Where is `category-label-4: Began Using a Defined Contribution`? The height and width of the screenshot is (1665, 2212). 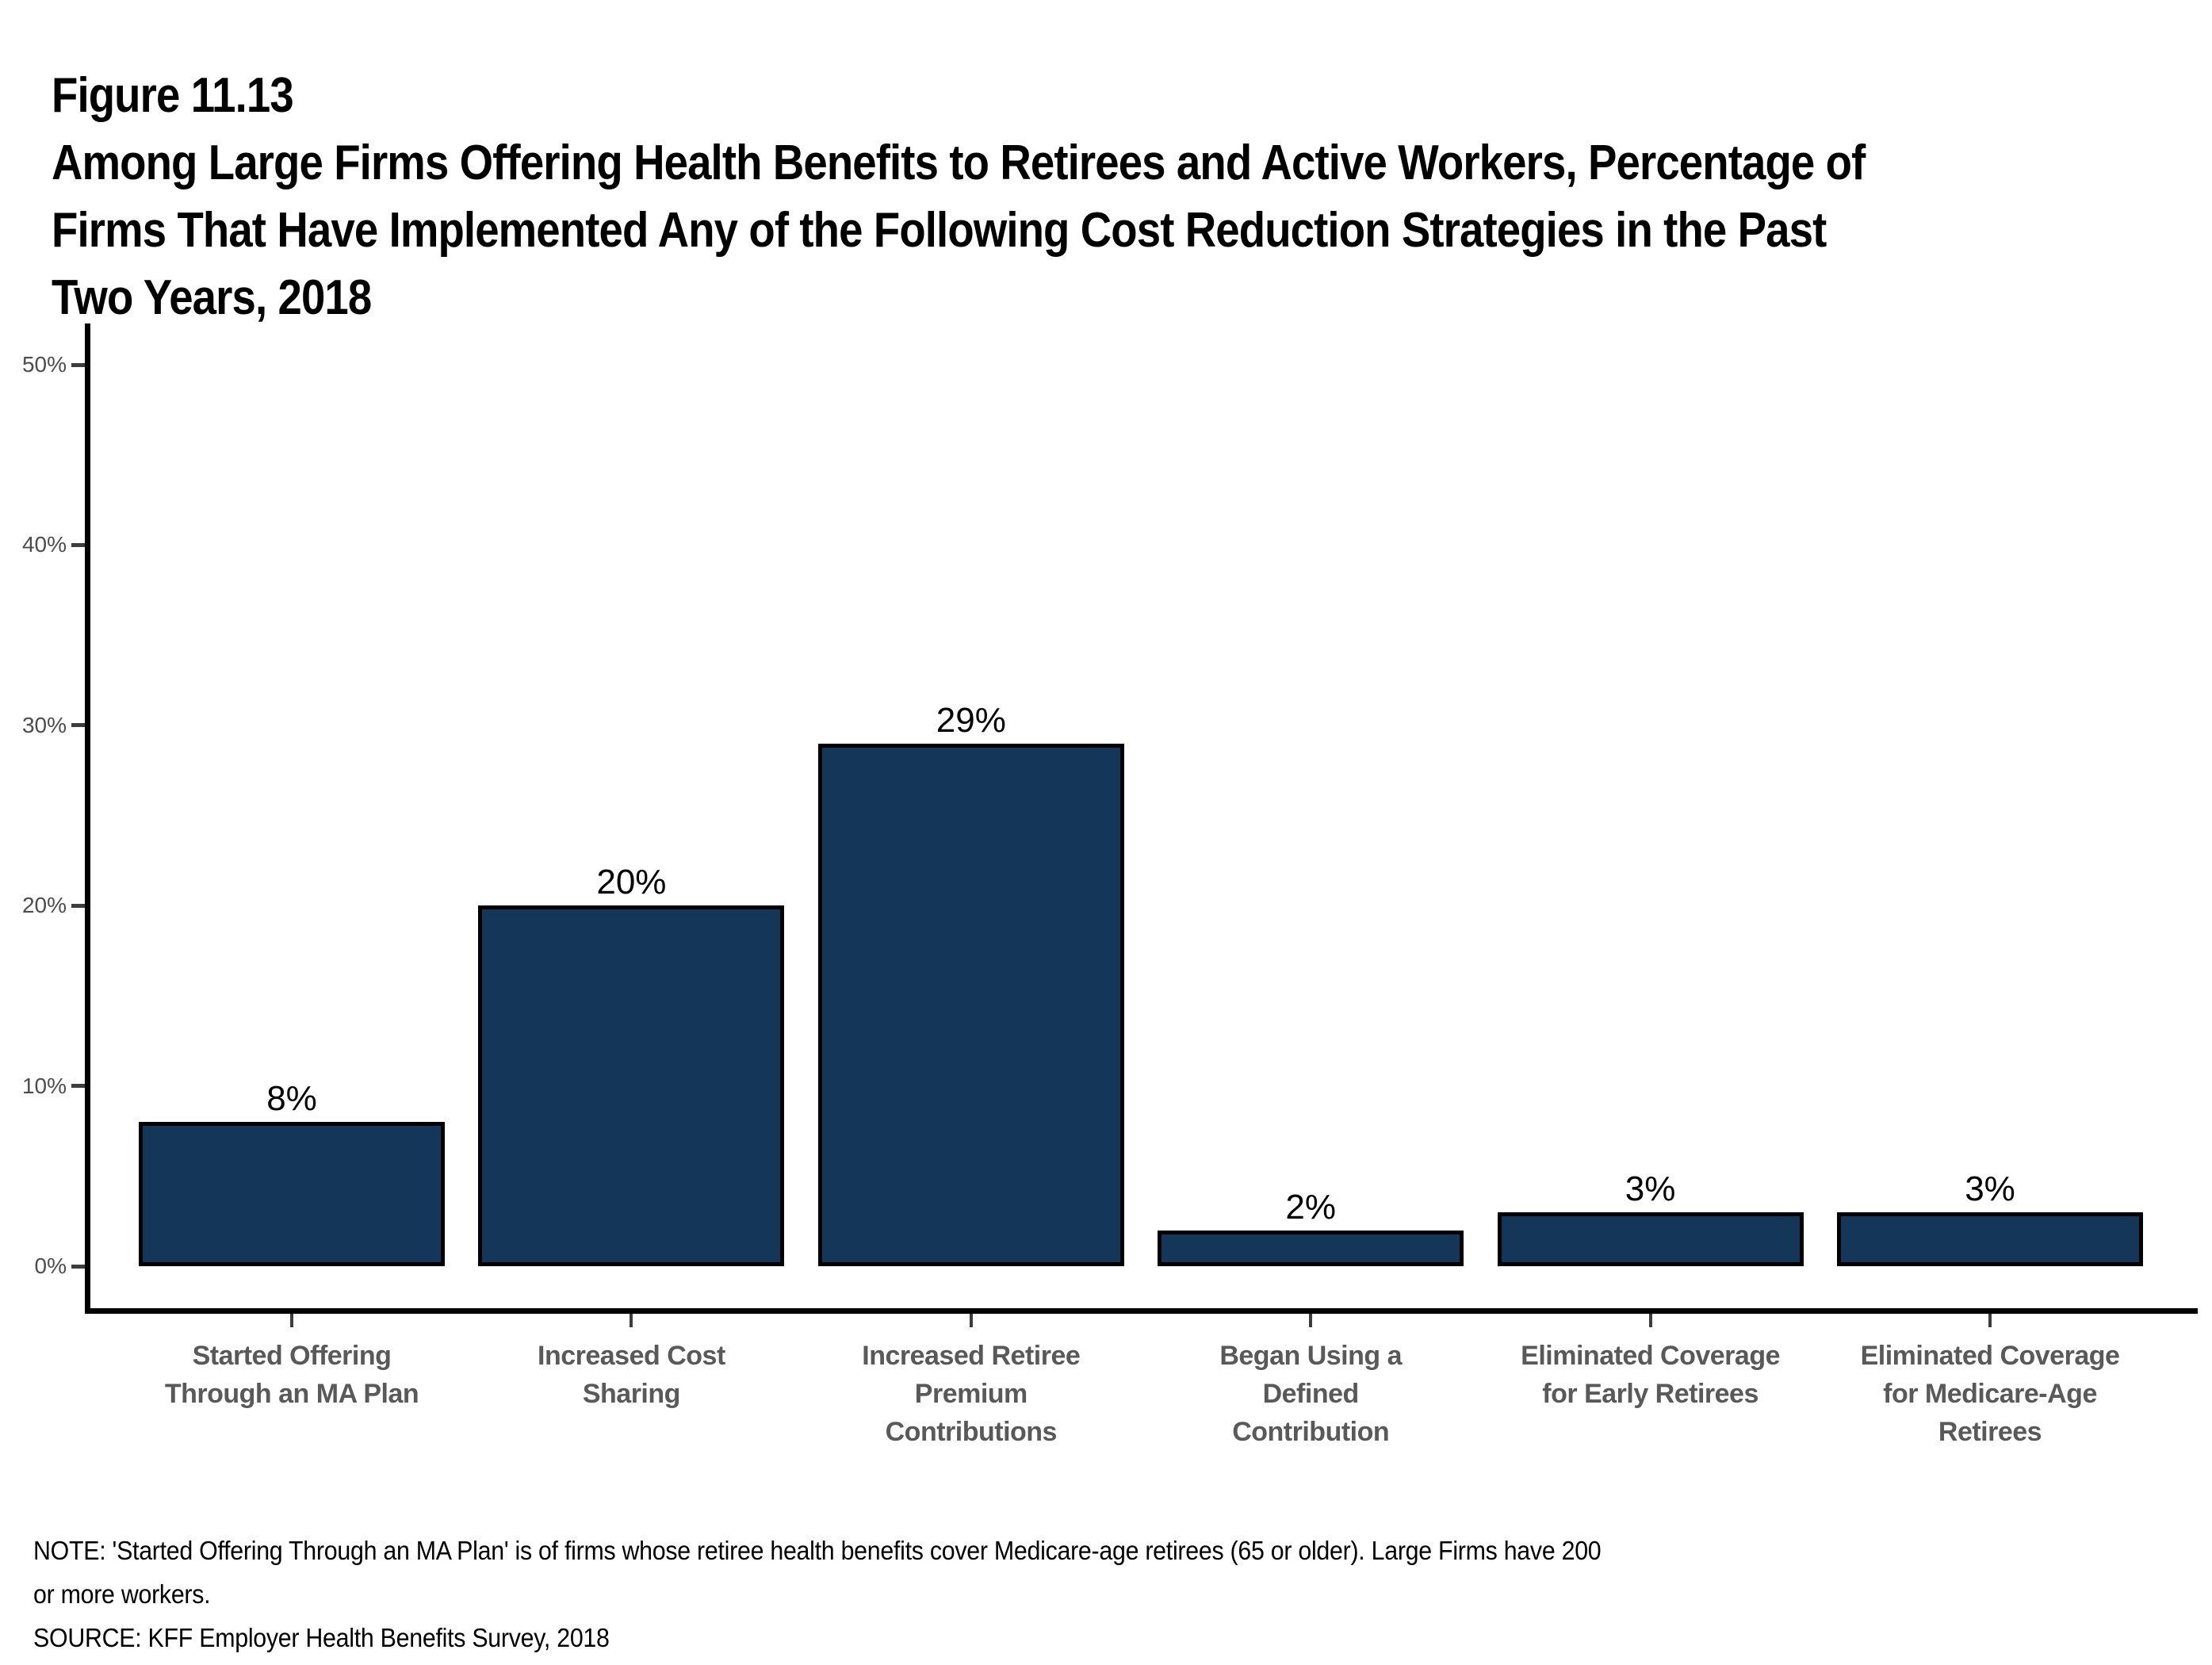 category-label-4: Began Using a Defined Contribution is located at coordinates (1310, 1394).